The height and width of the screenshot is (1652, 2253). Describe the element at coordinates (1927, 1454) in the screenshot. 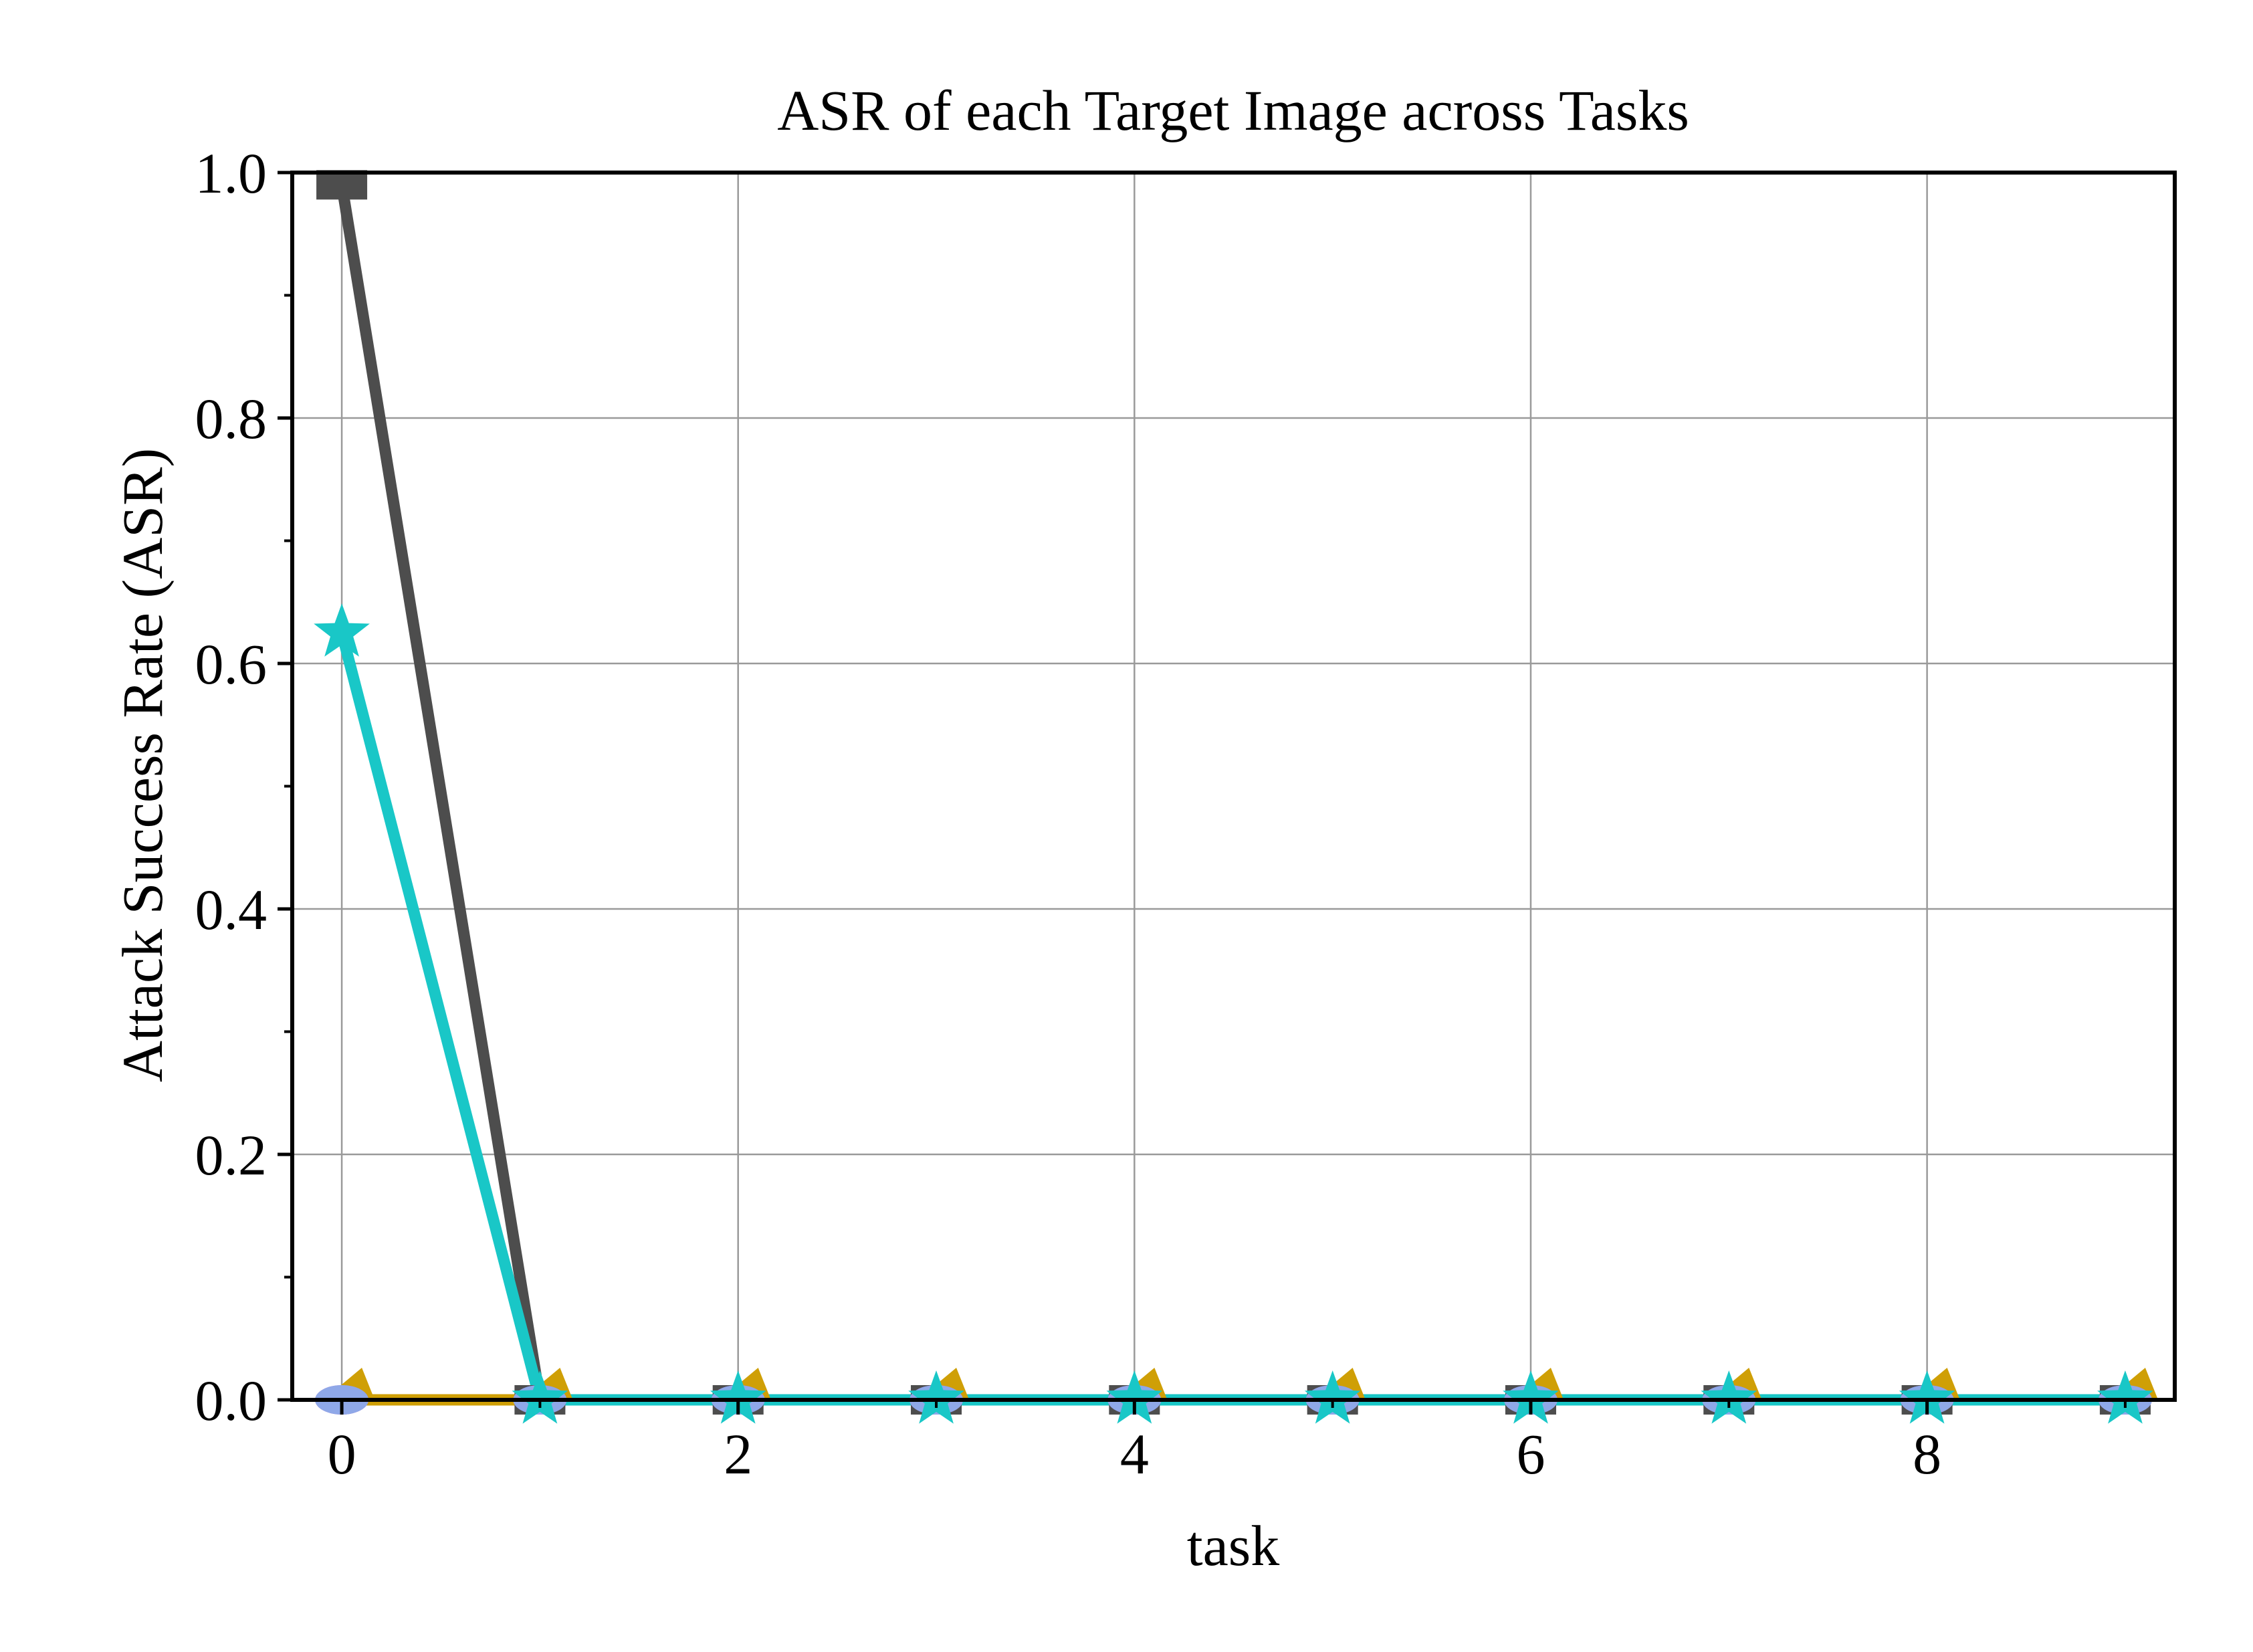

I see `x-tick-label: 8` at that location.